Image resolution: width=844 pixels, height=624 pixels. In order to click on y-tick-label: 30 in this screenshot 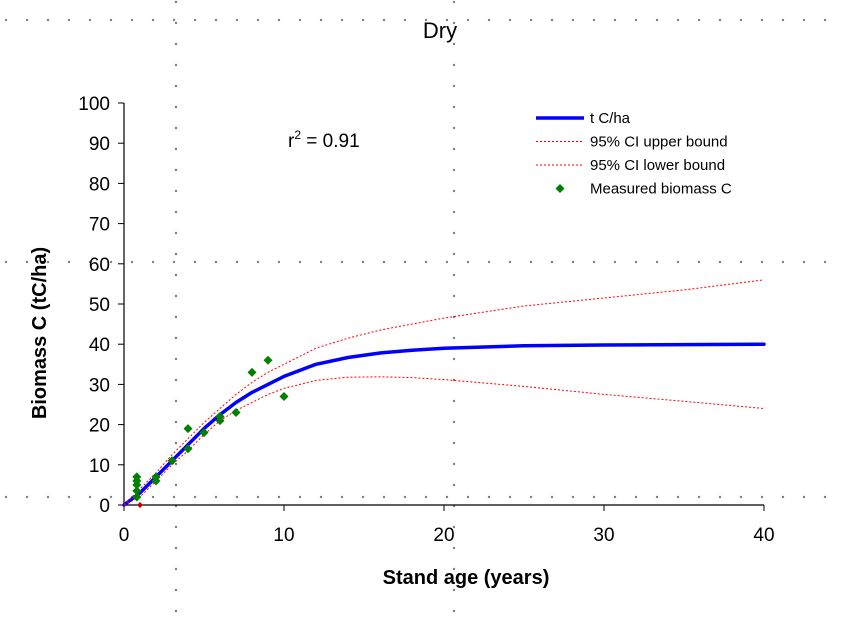, I will do `click(99, 385)`.